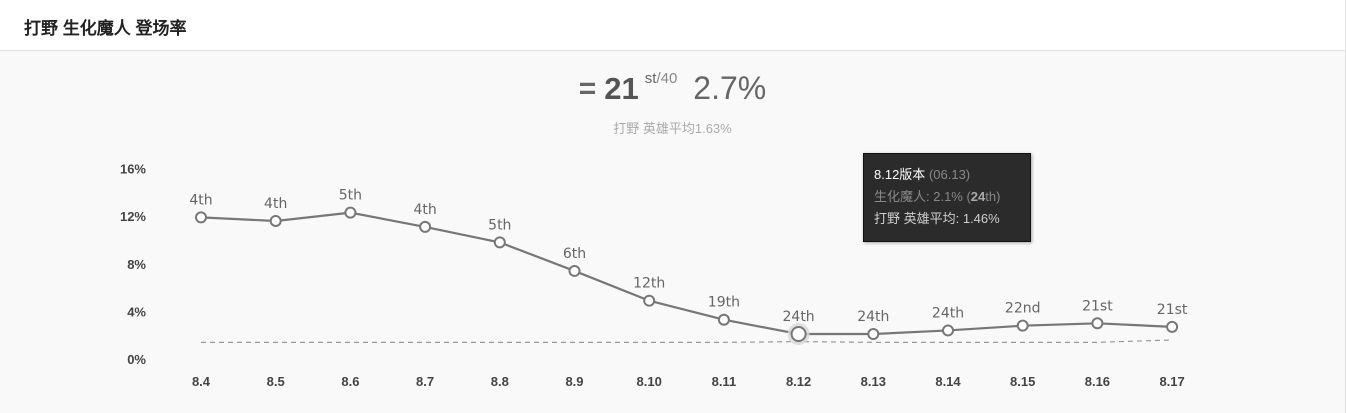  Describe the element at coordinates (1171, 381) in the screenshot. I see `x-tick-label: 8.17` at that location.